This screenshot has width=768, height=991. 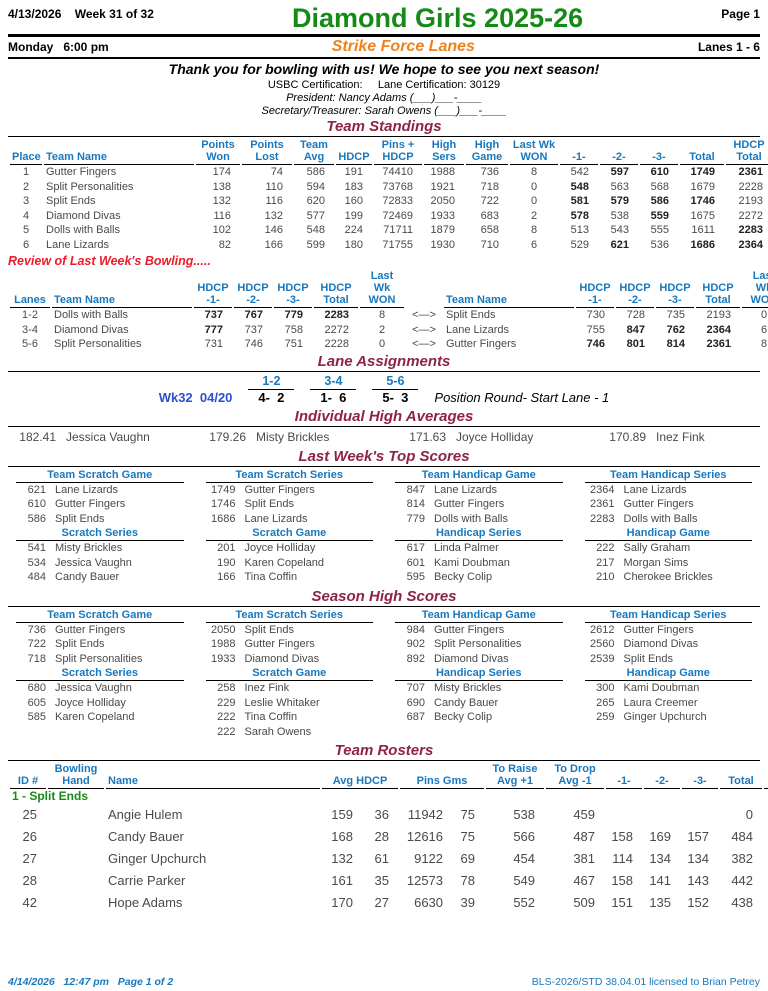 I want to click on lane-pair-column: 5-6 5- 3, so click(x=395, y=390).